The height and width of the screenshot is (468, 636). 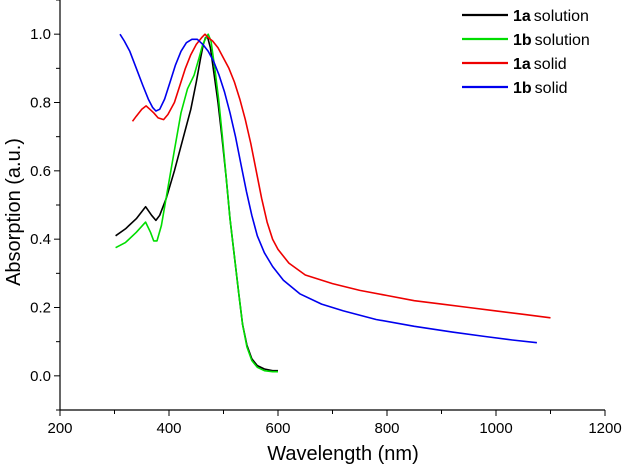 What do you see at coordinates (551, 16) in the screenshot?
I see `legend-label-1a-solution: 1a solution` at bounding box center [551, 16].